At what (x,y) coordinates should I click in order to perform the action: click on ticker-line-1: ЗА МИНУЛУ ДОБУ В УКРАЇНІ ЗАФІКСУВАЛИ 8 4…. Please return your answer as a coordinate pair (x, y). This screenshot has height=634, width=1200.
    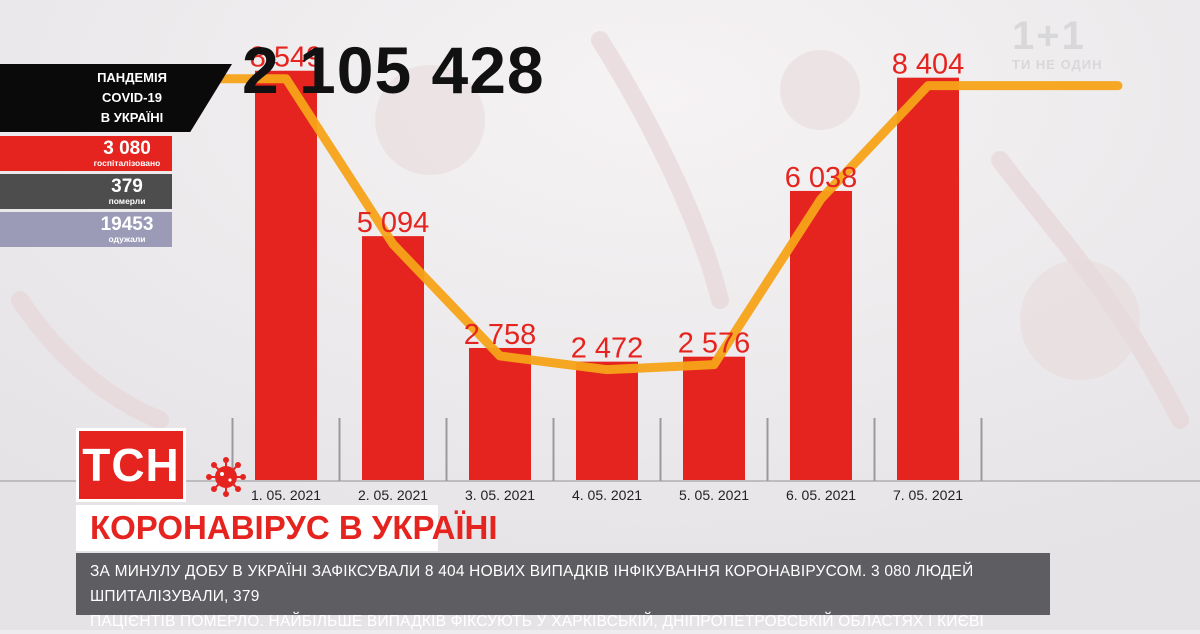
    Looking at the image, I should click on (532, 584).